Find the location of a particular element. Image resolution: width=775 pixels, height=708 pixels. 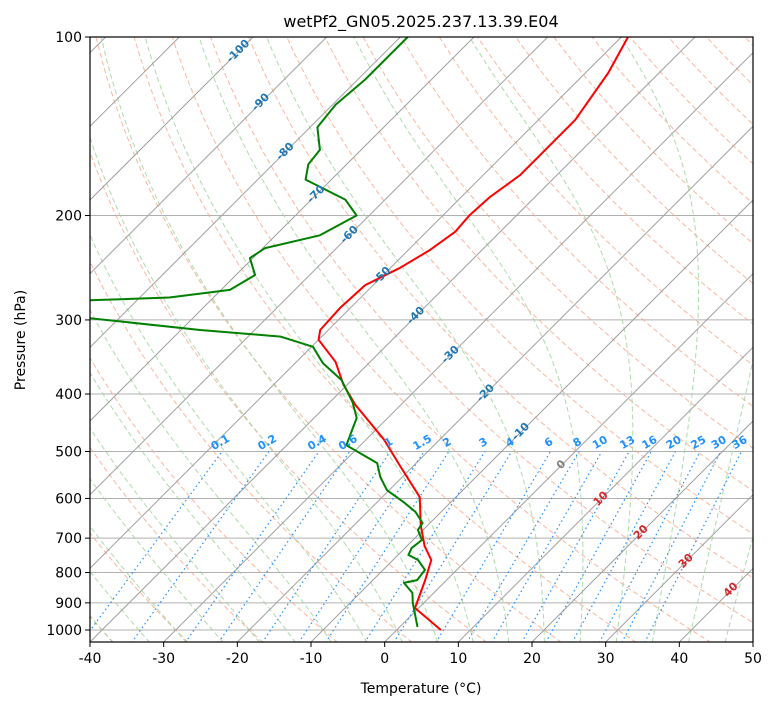

y-tick-label: 100 is located at coordinates (68, 38).